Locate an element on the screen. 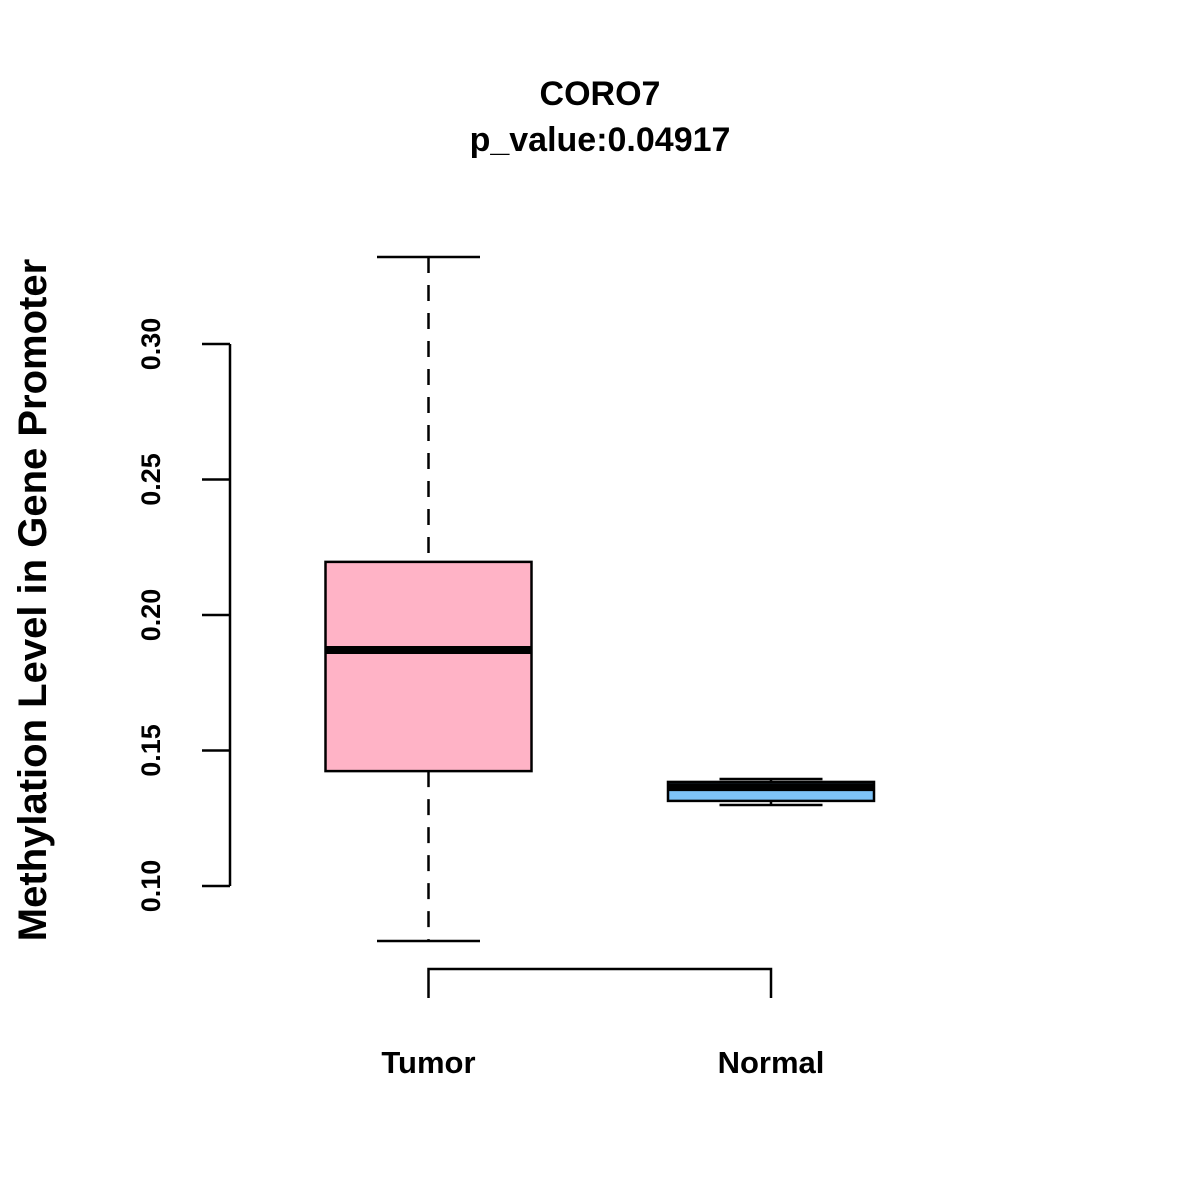  box-iqr is located at coordinates (428, 666).